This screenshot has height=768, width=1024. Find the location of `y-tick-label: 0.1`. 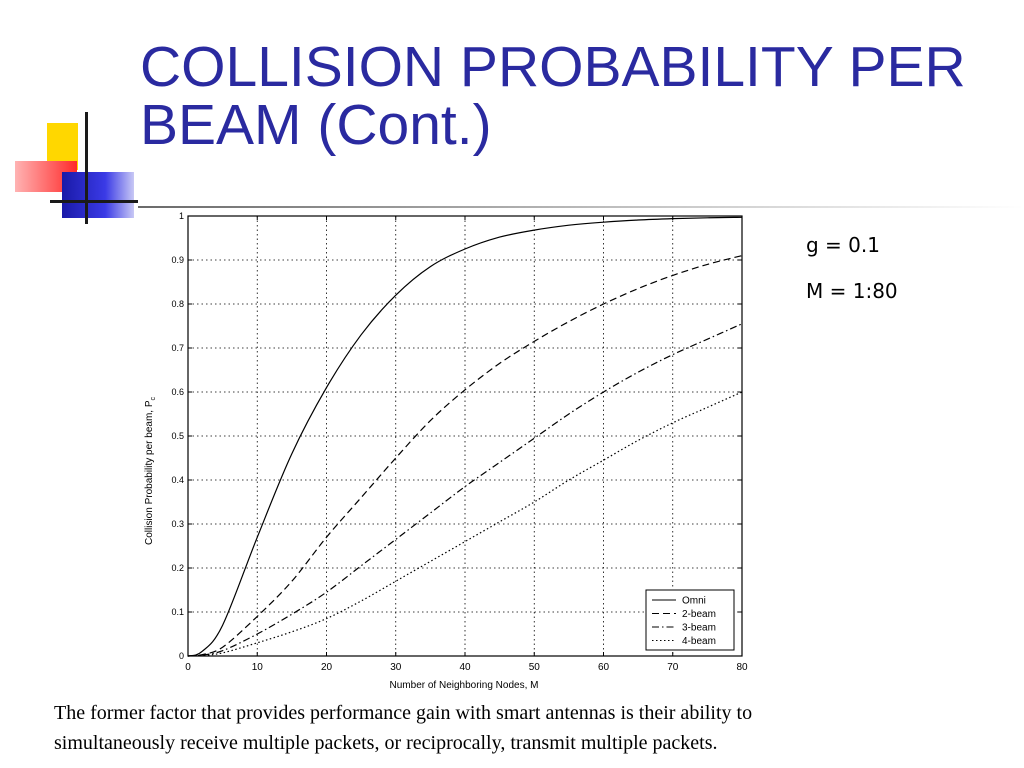

y-tick-label: 0.1 is located at coordinates (177, 612).